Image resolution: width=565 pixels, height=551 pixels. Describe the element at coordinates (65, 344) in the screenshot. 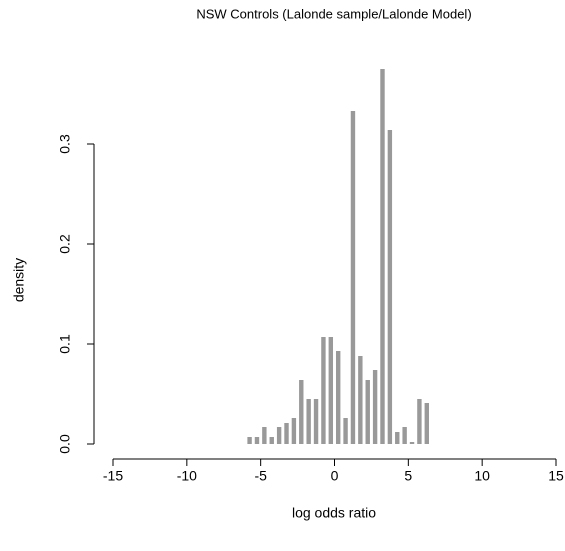

I see `y-tick-label: 0.1` at that location.